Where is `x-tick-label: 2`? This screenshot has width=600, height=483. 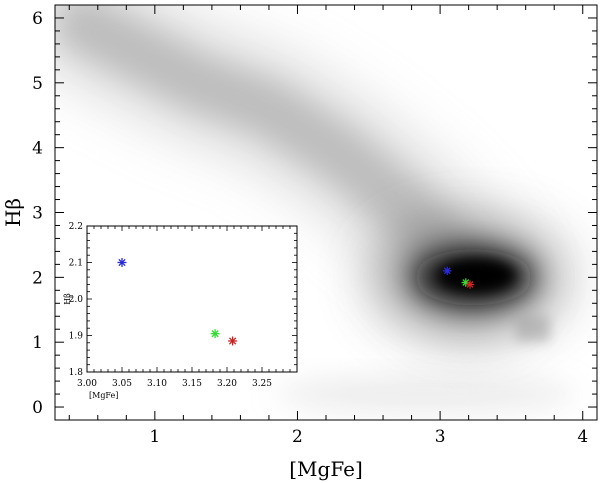
x-tick-label: 2 is located at coordinates (297, 437).